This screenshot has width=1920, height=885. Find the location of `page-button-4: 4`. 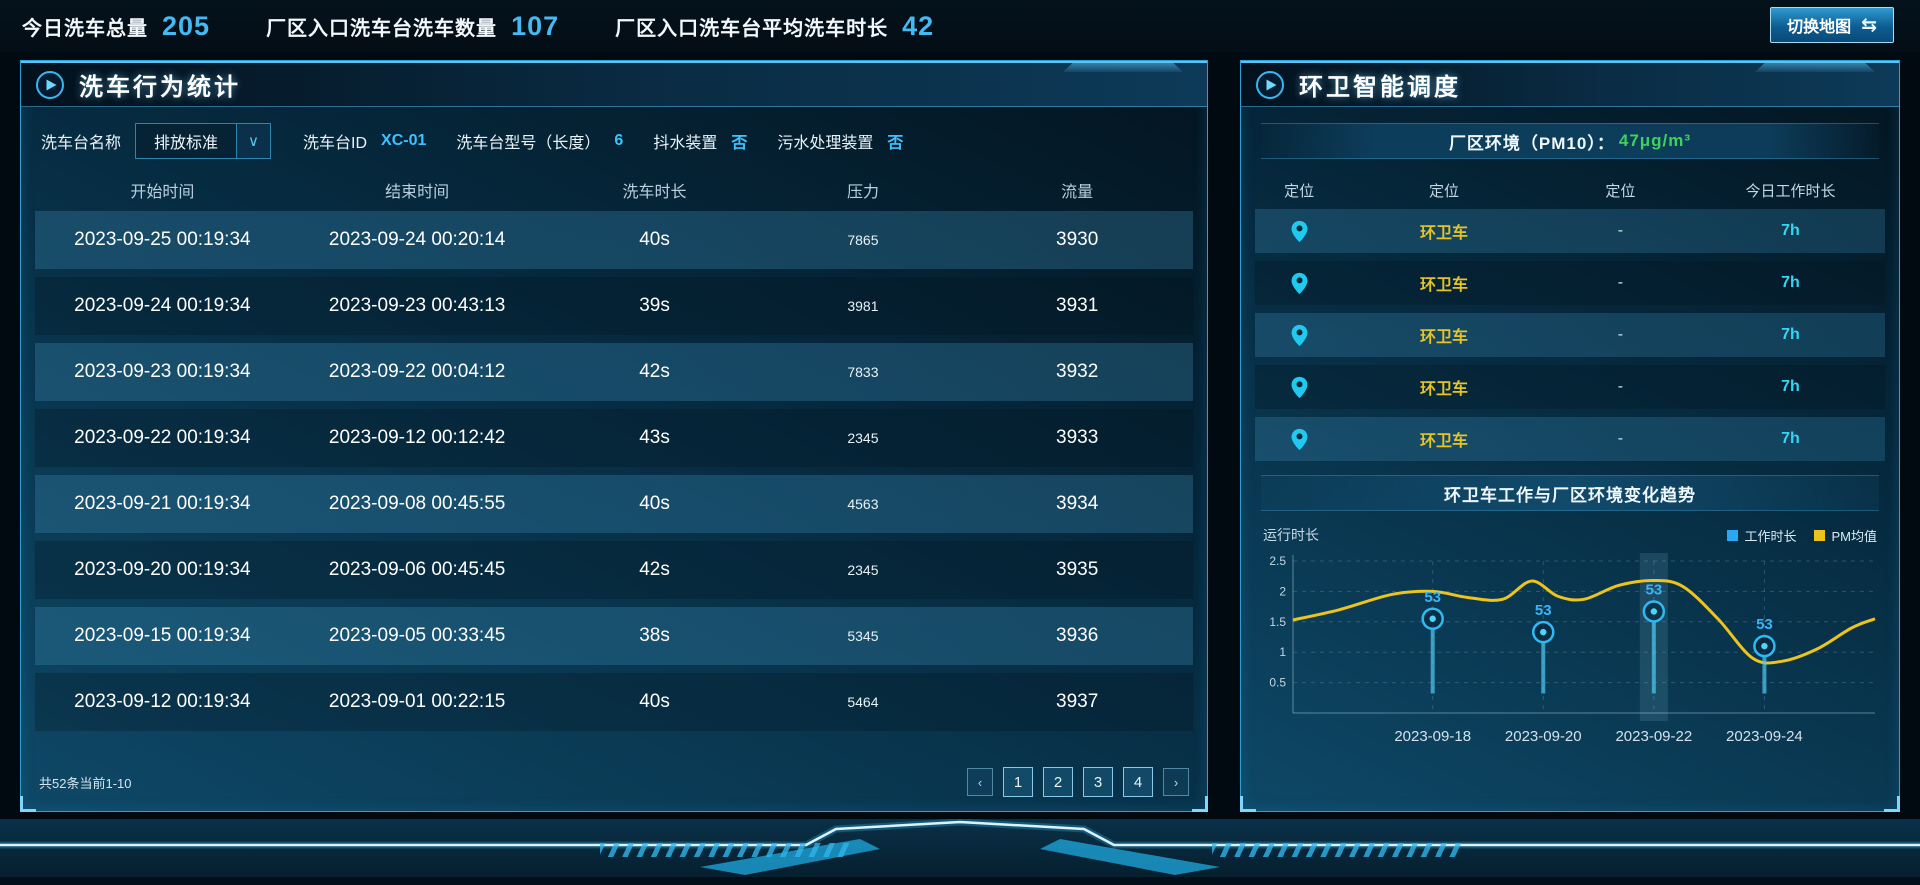

page-button-4: 4 is located at coordinates (1138, 782).